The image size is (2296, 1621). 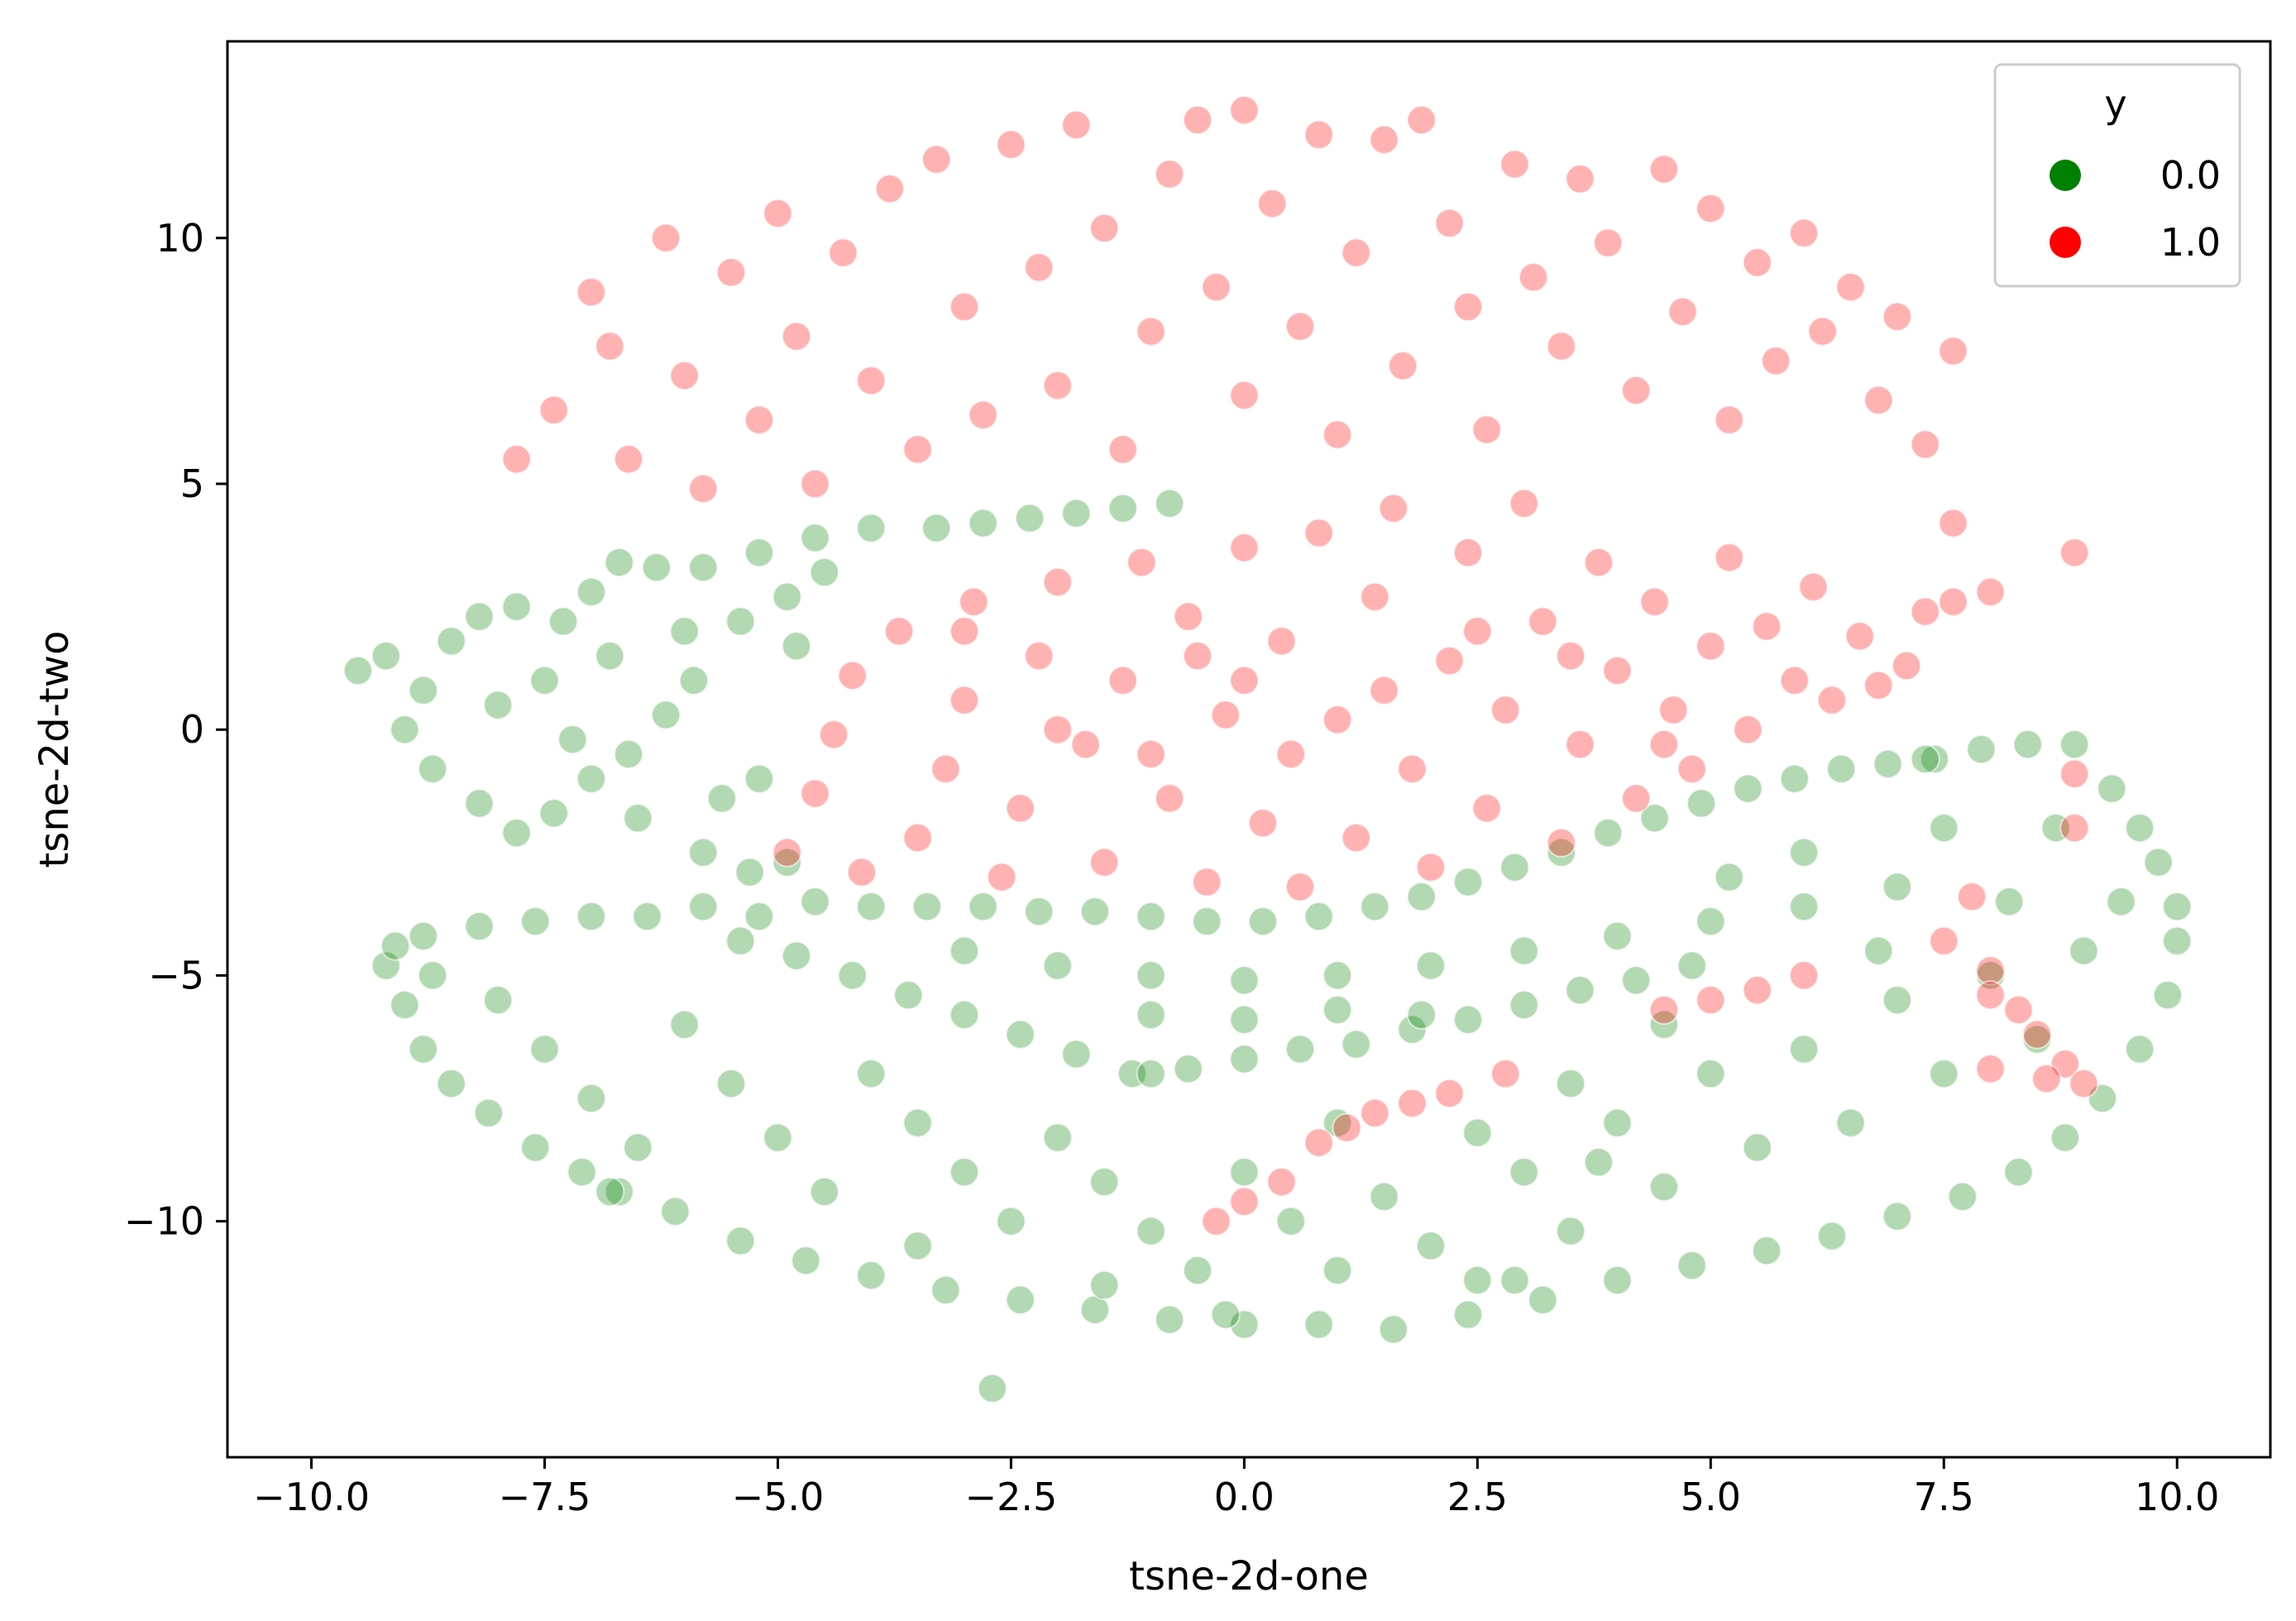 I want to click on y-tick-label: −10, so click(x=164, y=1221).